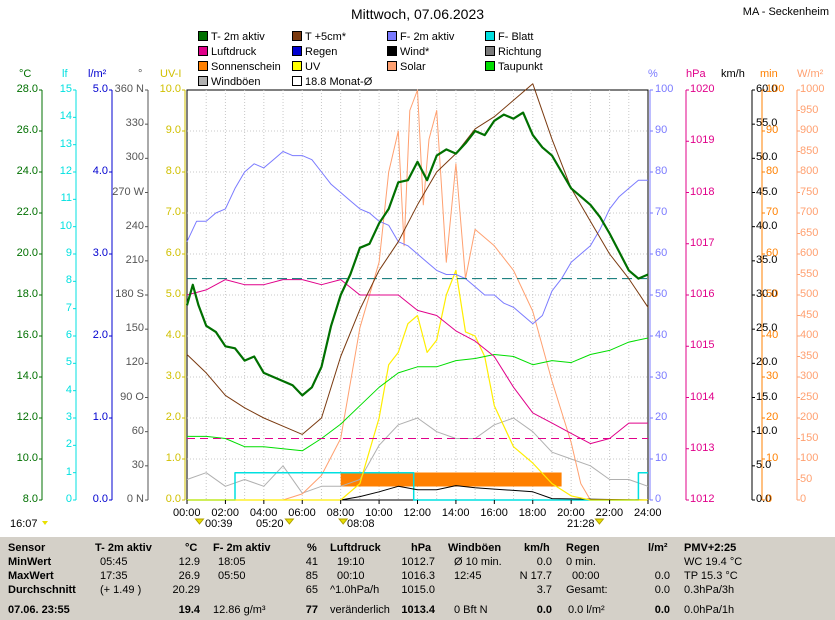 This screenshot has height=620, width=835. Describe the element at coordinates (189, 576) in the screenshot. I see `t2m-max: 26.9` at that location.